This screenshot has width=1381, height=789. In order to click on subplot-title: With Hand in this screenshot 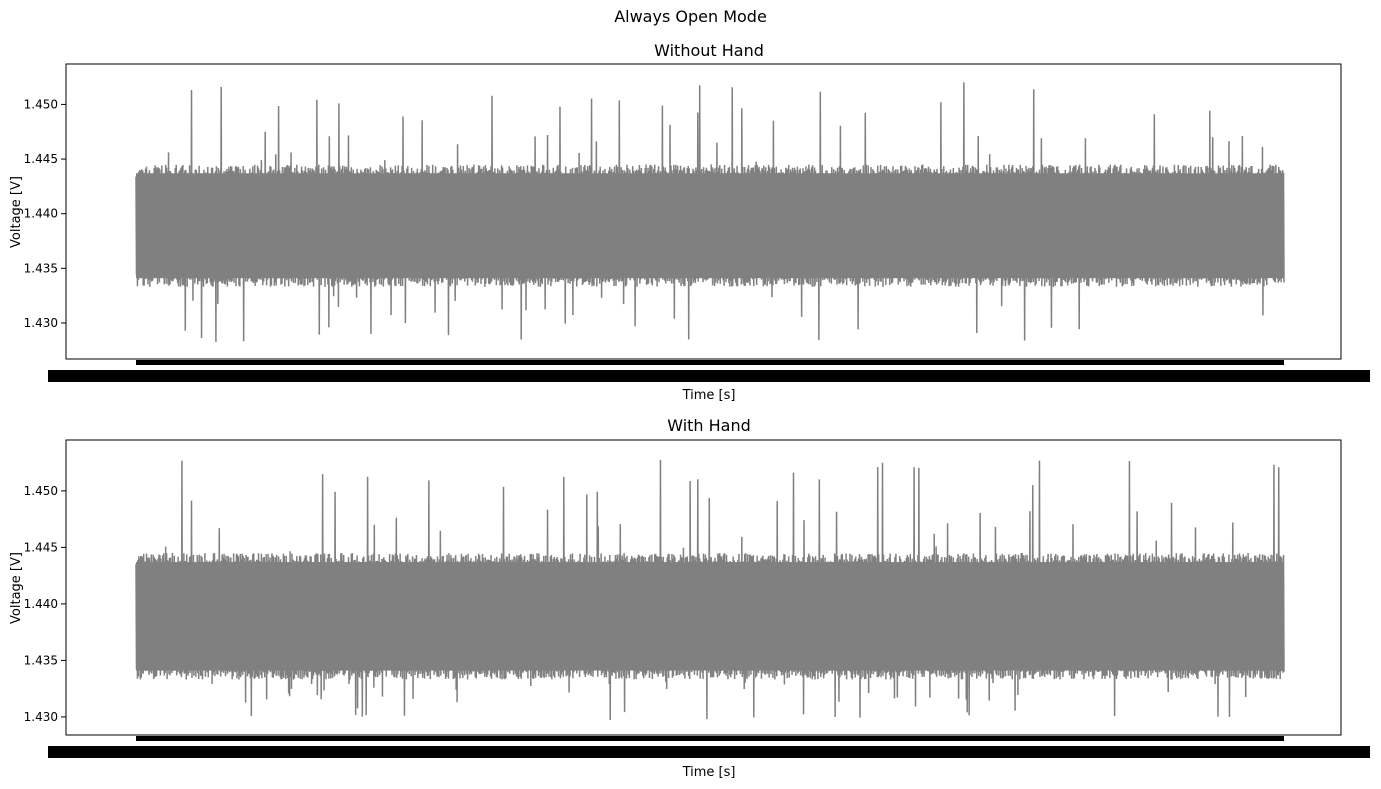, I will do `click(709, 425)`.